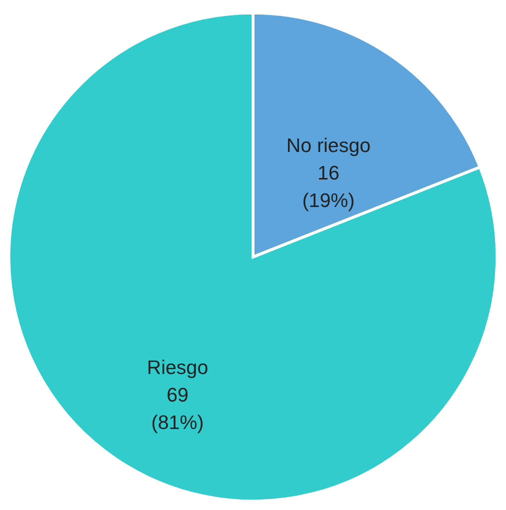  I want to click on data-label: 69 (81%), so click(177, 409).